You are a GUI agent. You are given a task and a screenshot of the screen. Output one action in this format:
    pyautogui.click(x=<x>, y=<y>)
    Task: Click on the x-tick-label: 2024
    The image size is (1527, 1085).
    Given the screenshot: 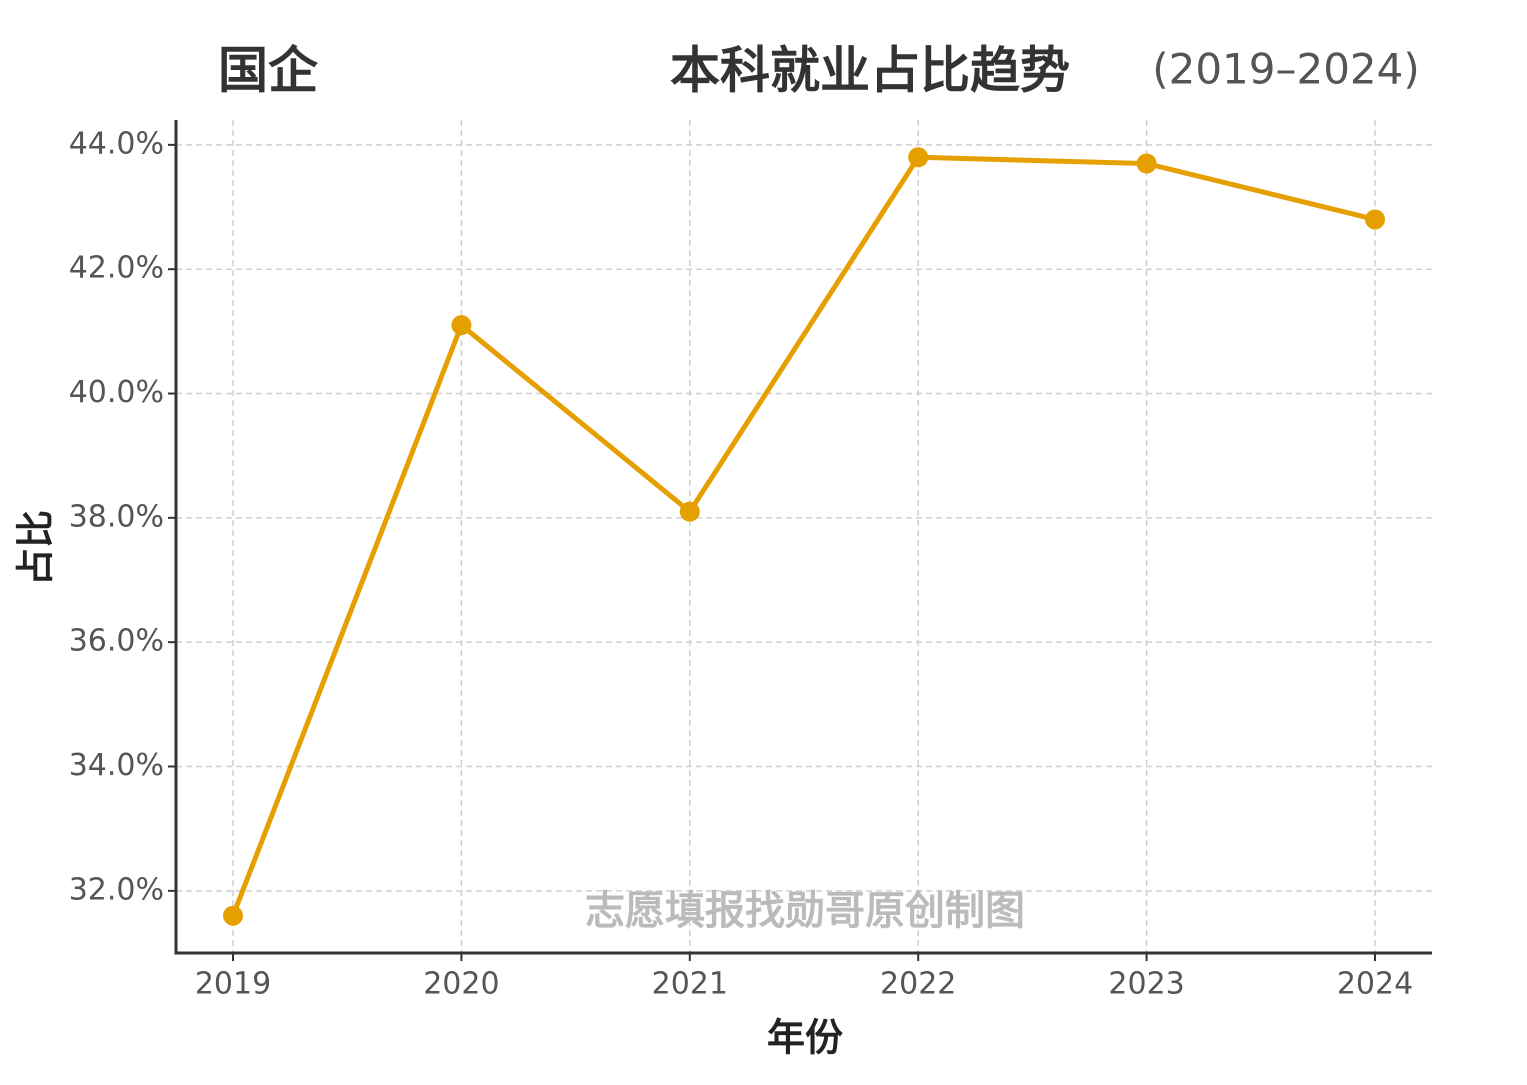 What is the action you would take?
    pyautogui.click(x=1375, y=984)
    